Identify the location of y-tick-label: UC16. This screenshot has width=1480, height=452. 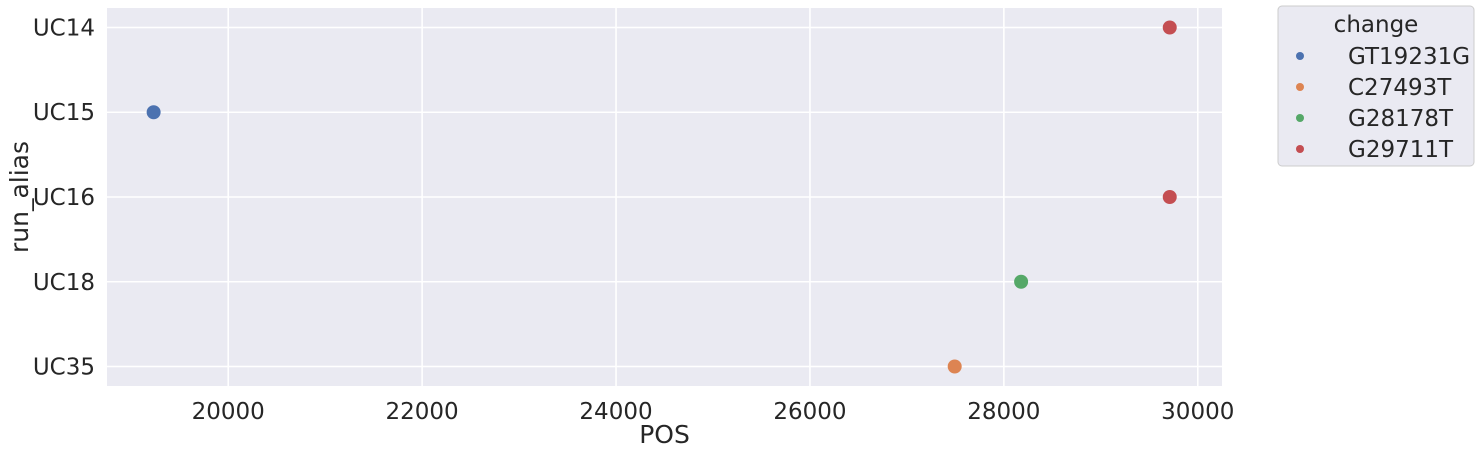
(64, 198).